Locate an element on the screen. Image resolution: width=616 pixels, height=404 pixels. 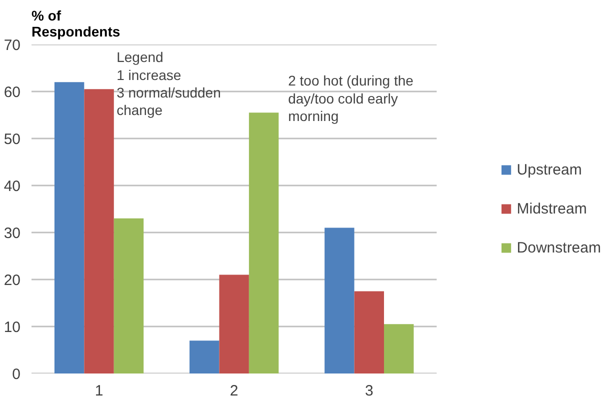
y-tick-label: 30 is located at coordinates (12, 233).